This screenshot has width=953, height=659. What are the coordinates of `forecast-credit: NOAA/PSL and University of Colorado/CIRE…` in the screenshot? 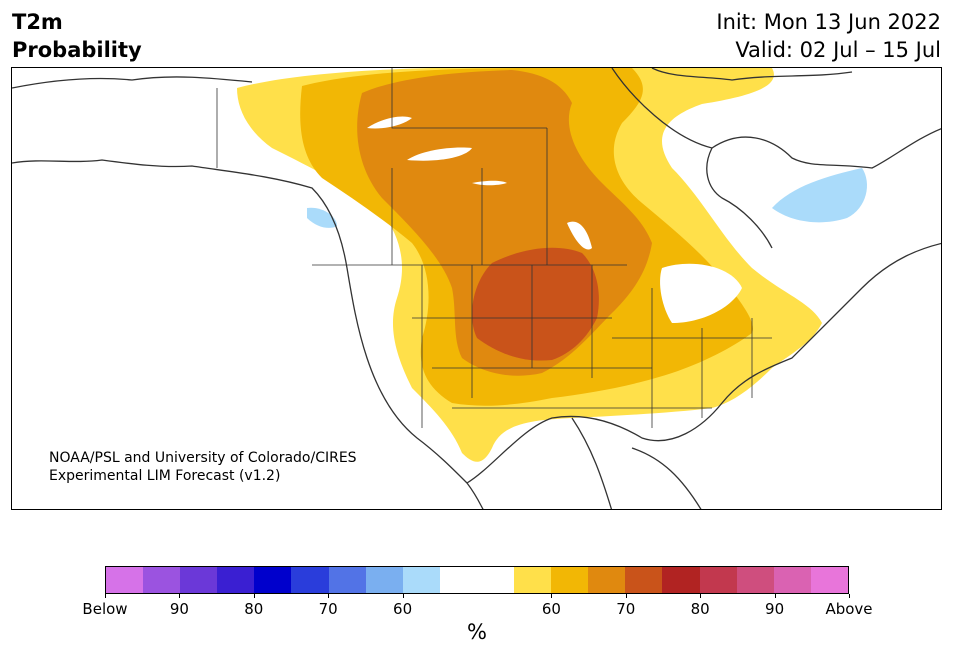 It's located at (203, 467).